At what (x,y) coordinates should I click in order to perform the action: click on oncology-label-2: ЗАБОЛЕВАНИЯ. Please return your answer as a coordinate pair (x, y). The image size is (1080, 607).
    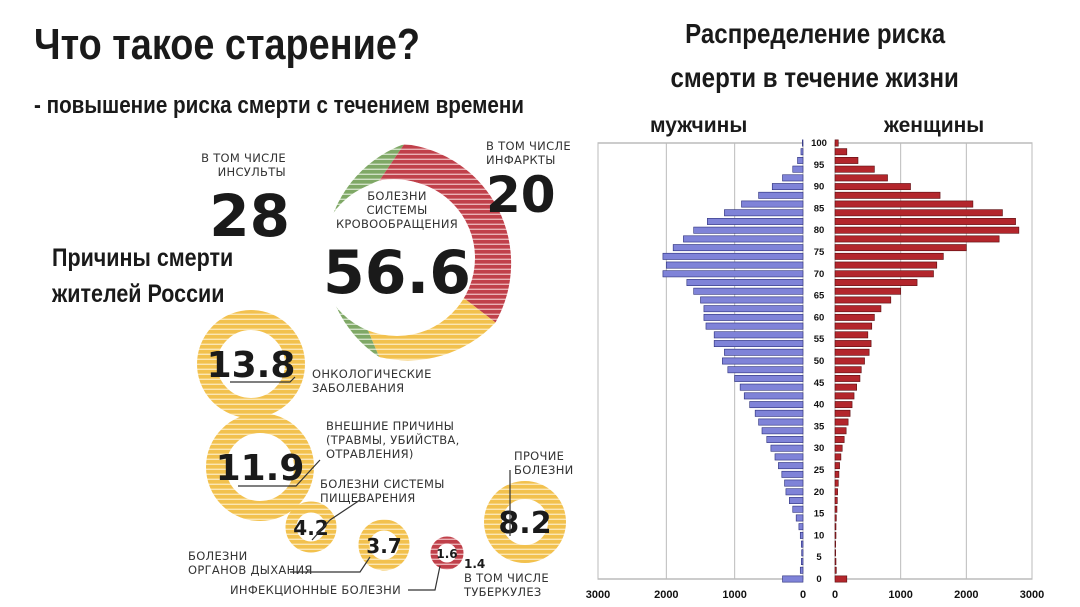
    Looking at the image, I should click on (358, 388).